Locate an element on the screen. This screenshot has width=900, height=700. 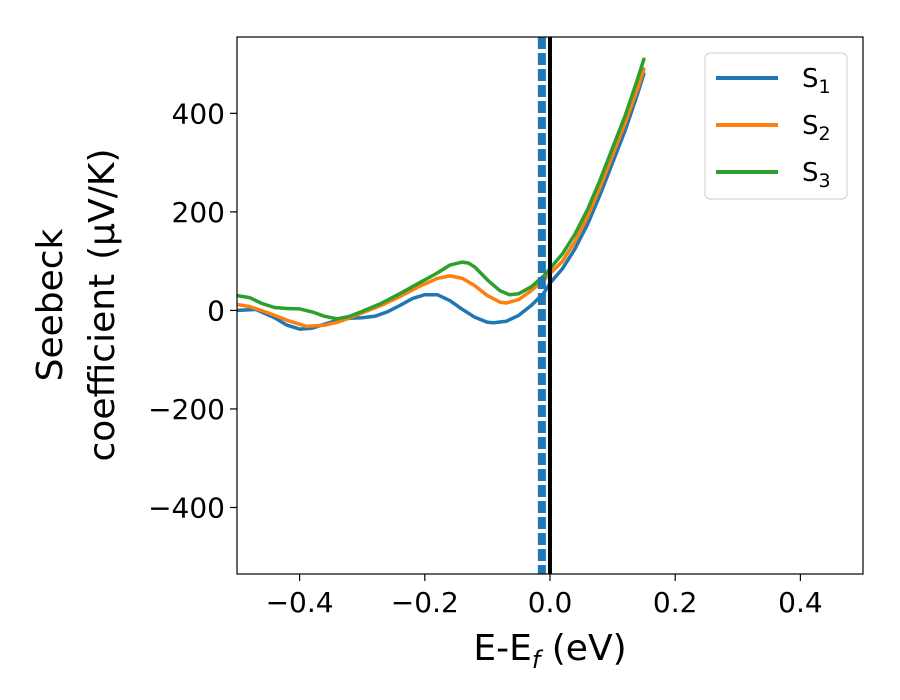
x-axis: −0.4 −0.2 0.0 0.2 0.4 is located at coordinates (544, 596).